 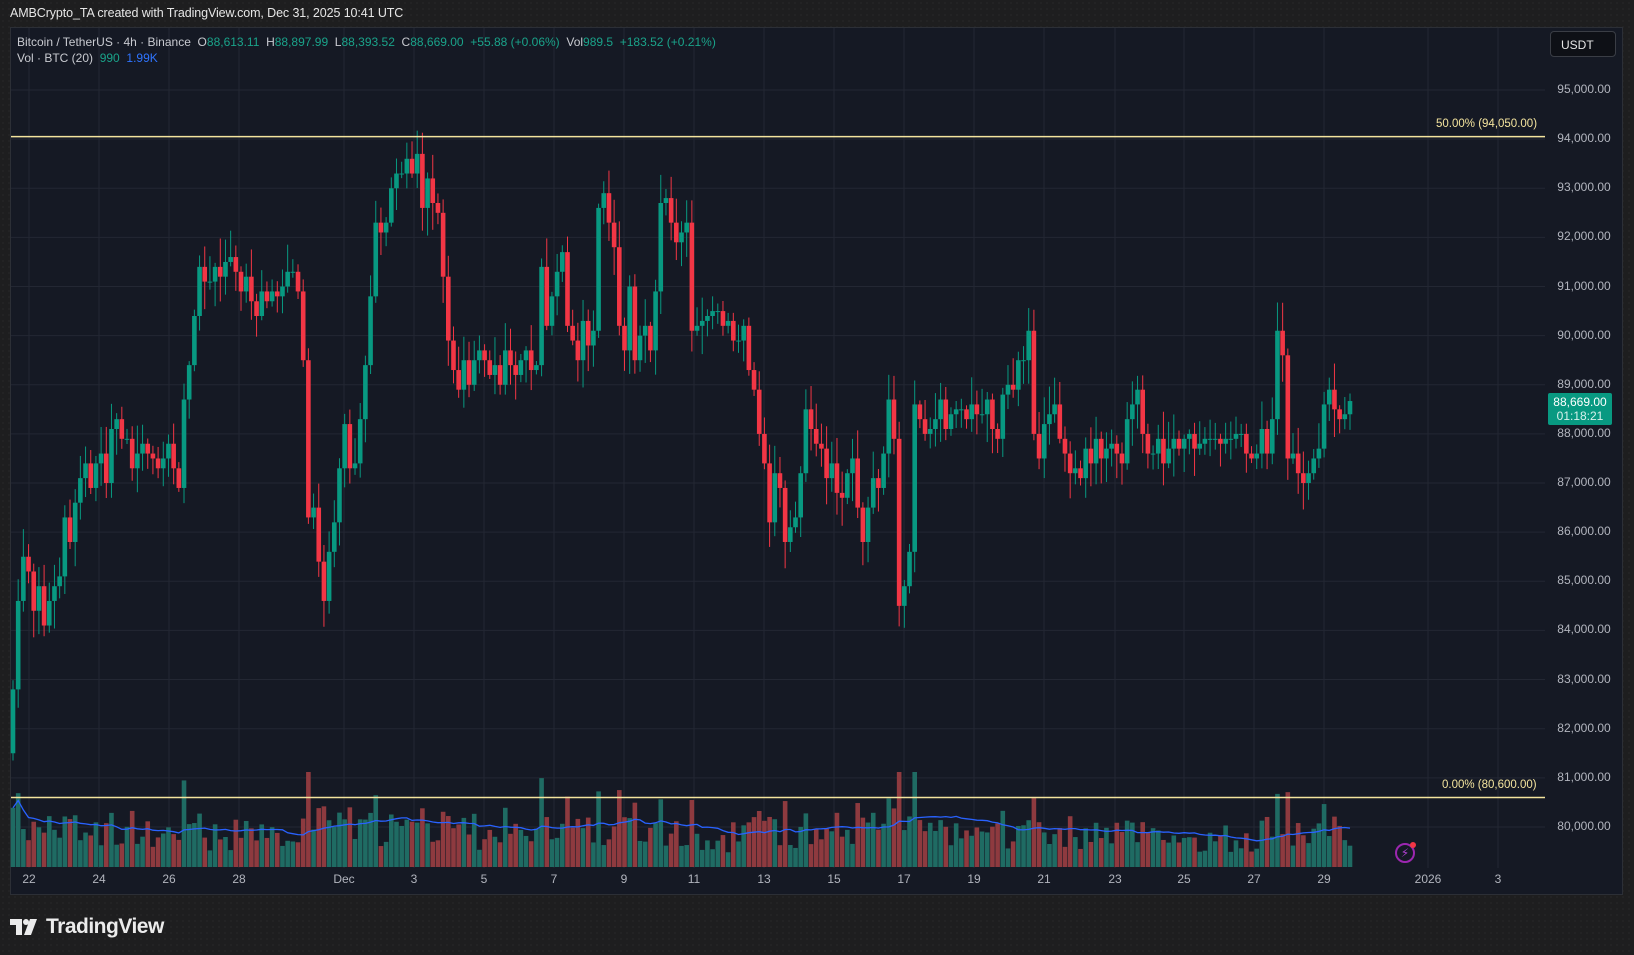 What do you see at coordinates (23, 927) in the screenshot?
I see `tv-logo-icon` at bounding box center [23, 927].